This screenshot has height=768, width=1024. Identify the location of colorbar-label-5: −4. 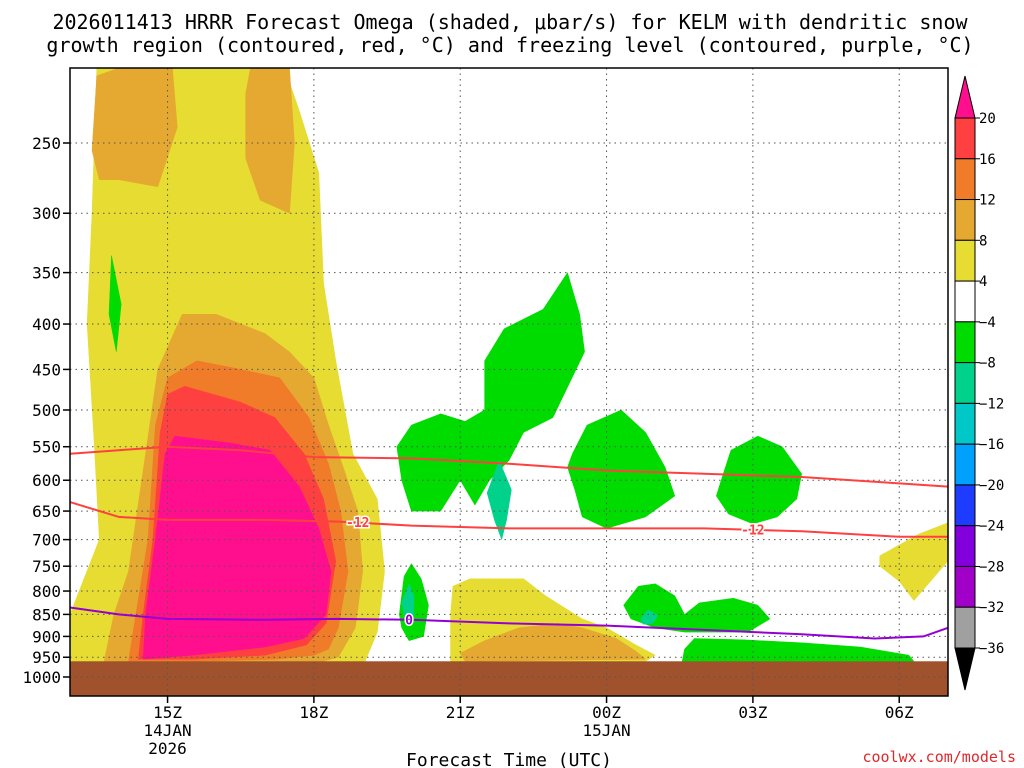
(987, 323).